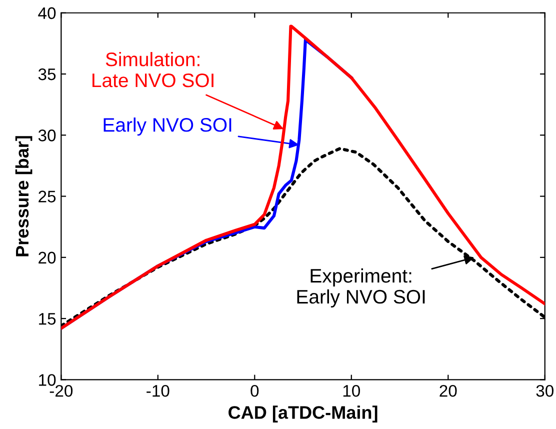 The width and height of the screenshot is (556, 429). I want to click on x-tick-label: -20, so click(61, 390).